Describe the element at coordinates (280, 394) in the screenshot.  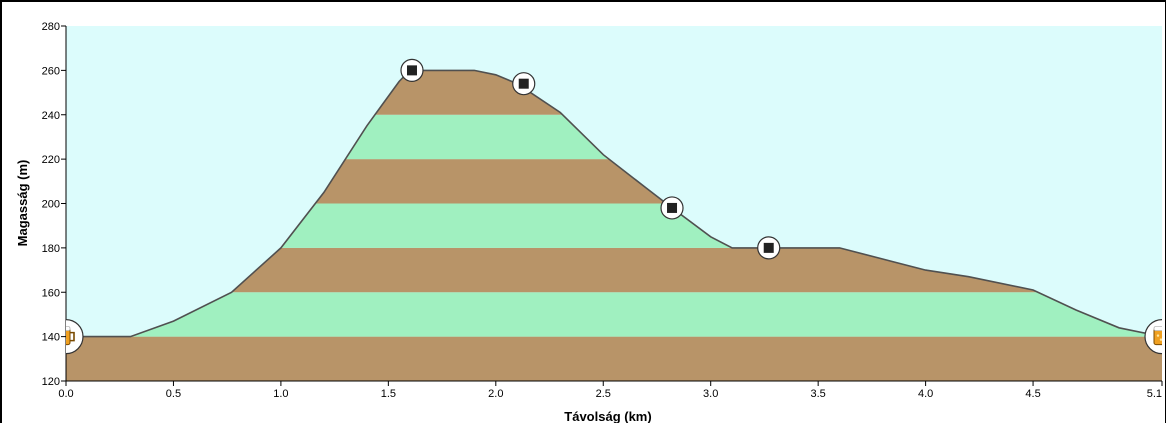
I see `x-tick-label: 1.0` at that location.